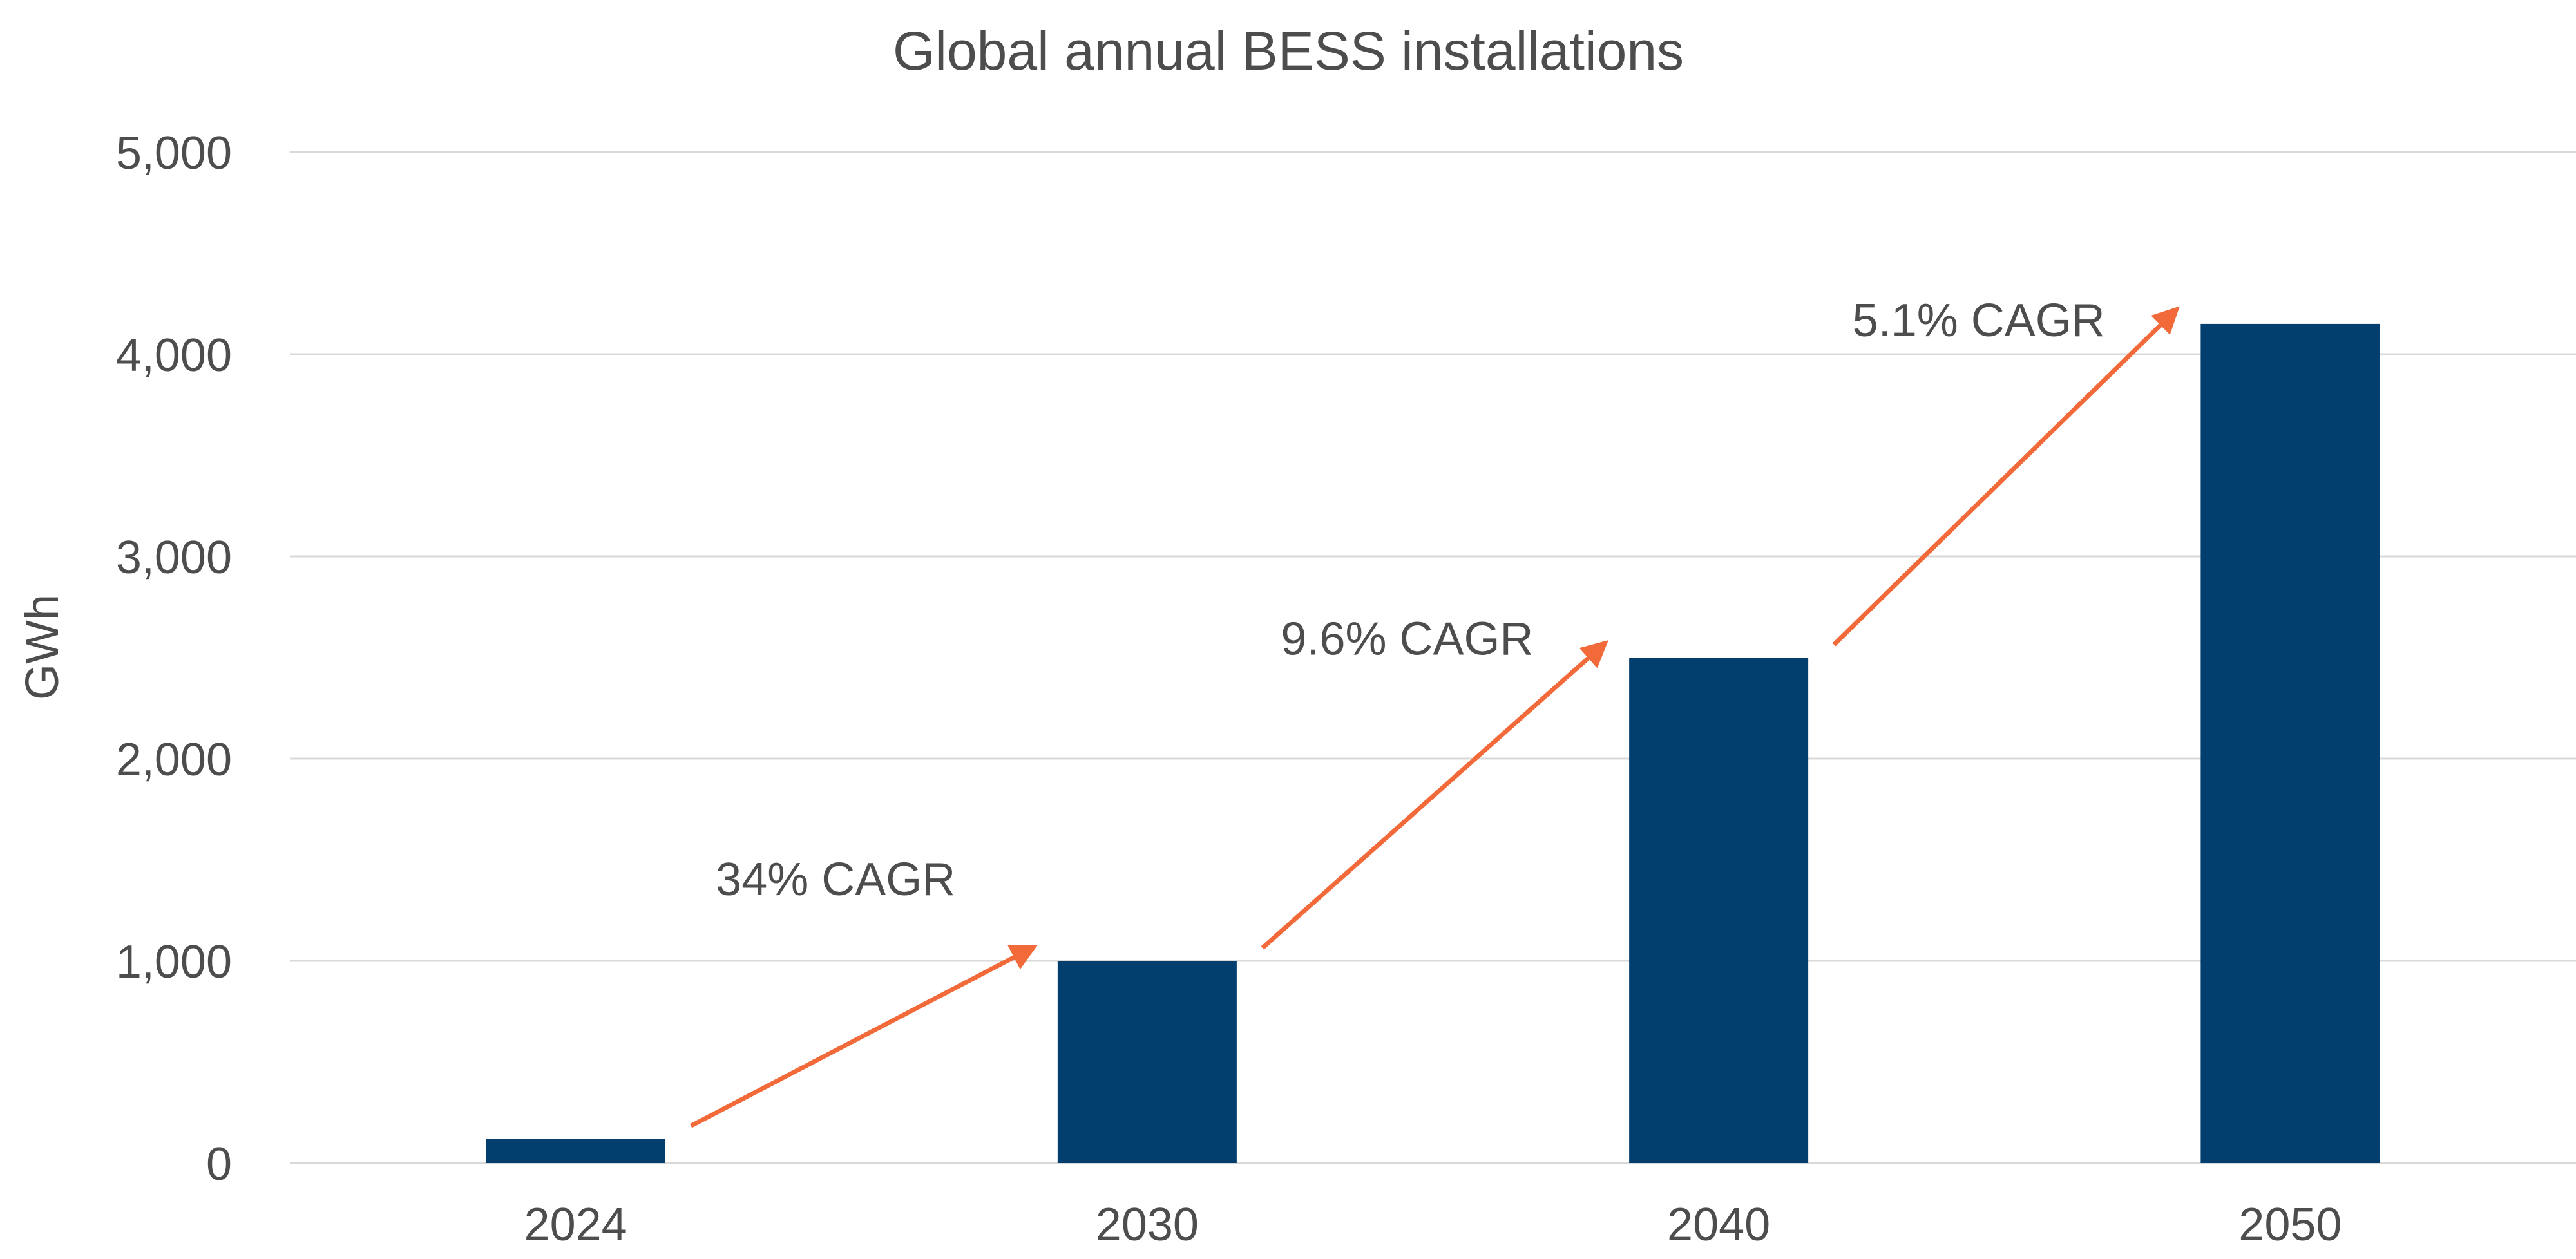 Image resolution: width=2576 pixels, height=1259 pixels. What do you see at coordinates (575, 1225) in the screenshot?
I see `x-tick-label: 2024` at bounding box center [575, 1225].